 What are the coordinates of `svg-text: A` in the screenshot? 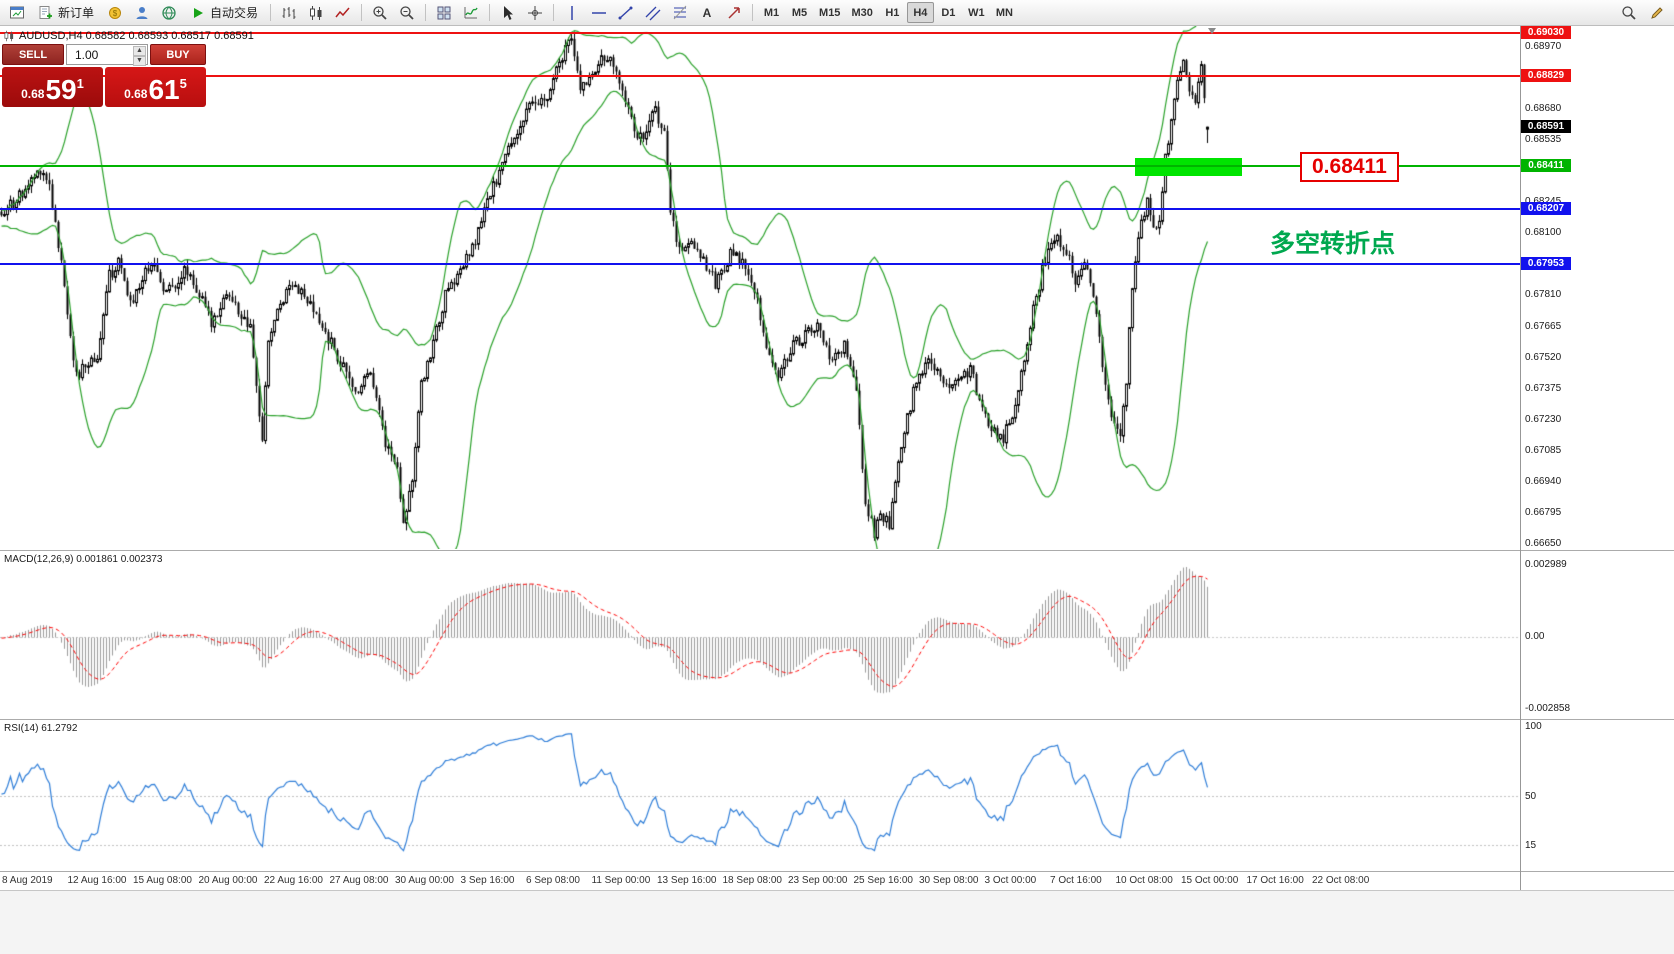 It's located at (707, 13).